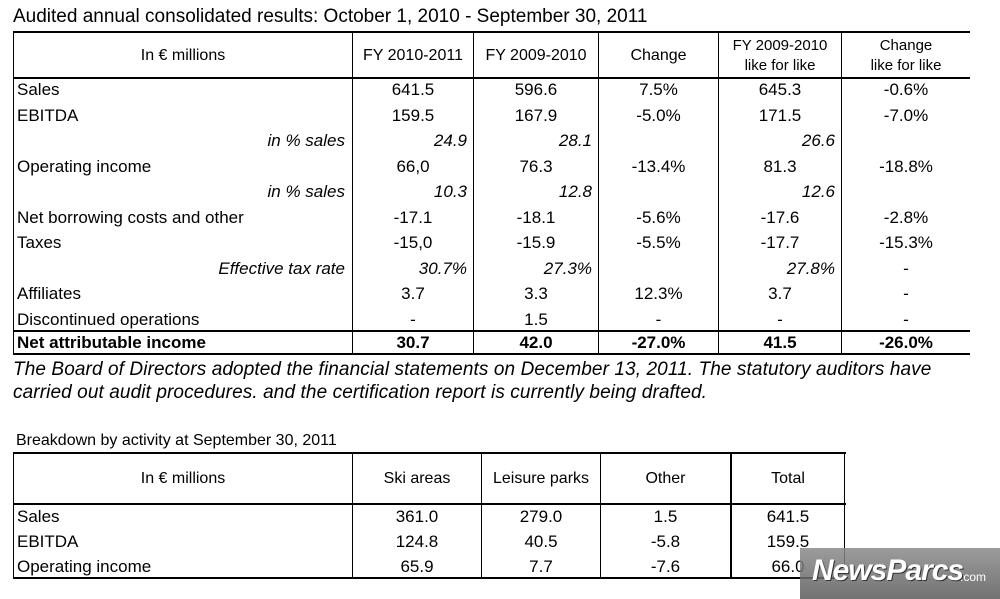  What do you see at coordinates (536, 342) in the screenshot?
I see `row-fy2010: 42.0` at bounding box center [536, 342].